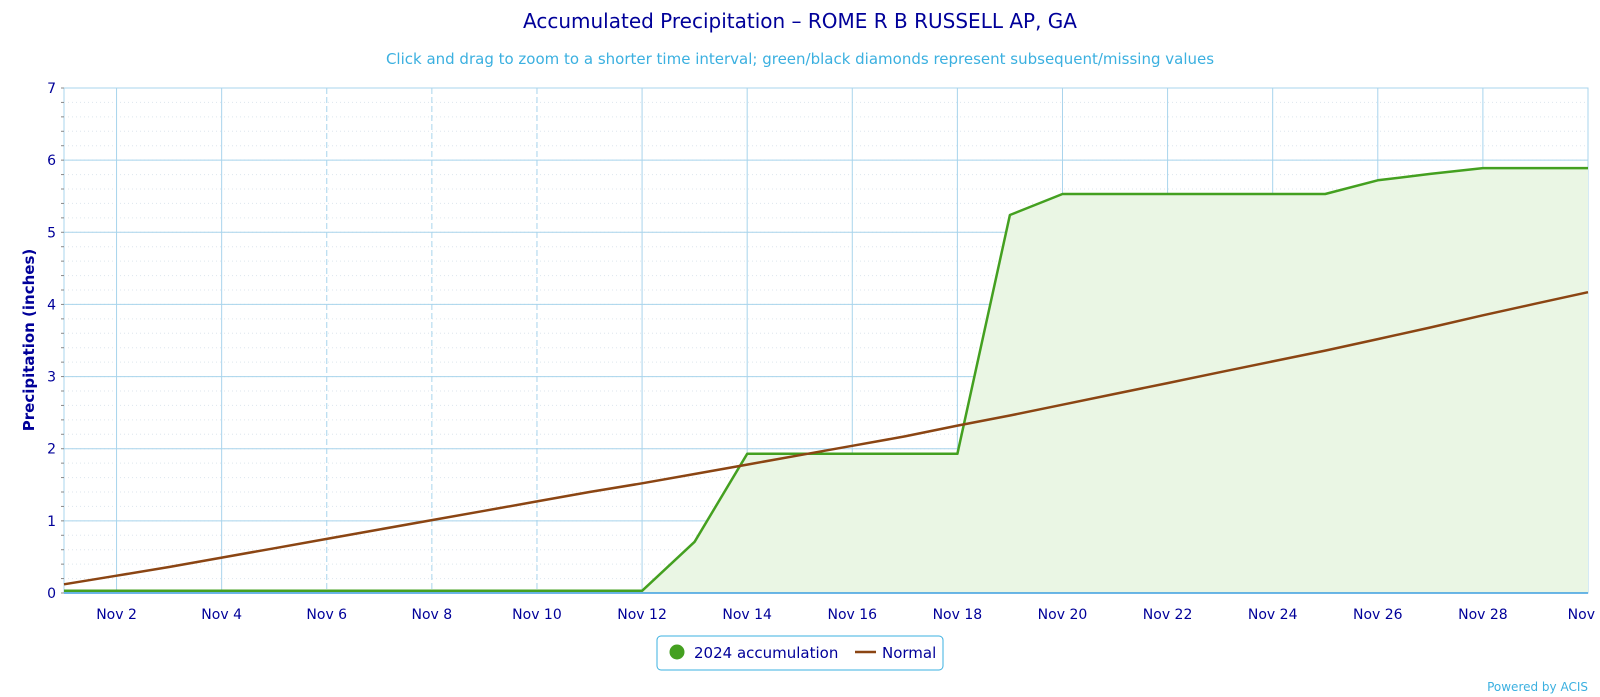 This screenshot has height=697, width=1600. Describe the element at coordinates (1378, 615) in the screenshot. I see `x-tick-label: Nov 26` at that location.